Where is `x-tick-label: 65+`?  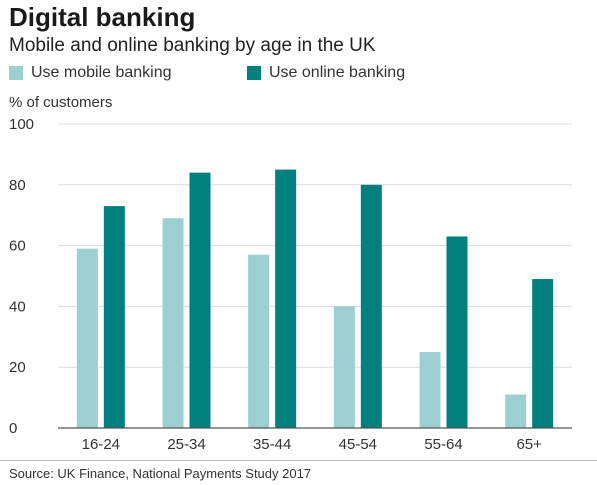
x-tick-label: 65+ is located at coordinates (529, 444).